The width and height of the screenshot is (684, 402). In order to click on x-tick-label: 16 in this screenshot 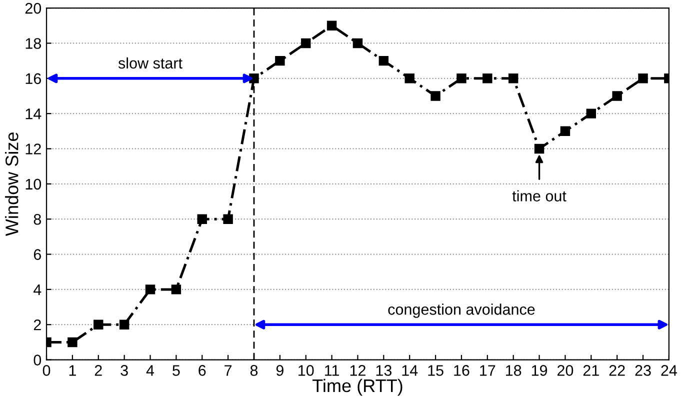, I will do `click(462, 370)`.